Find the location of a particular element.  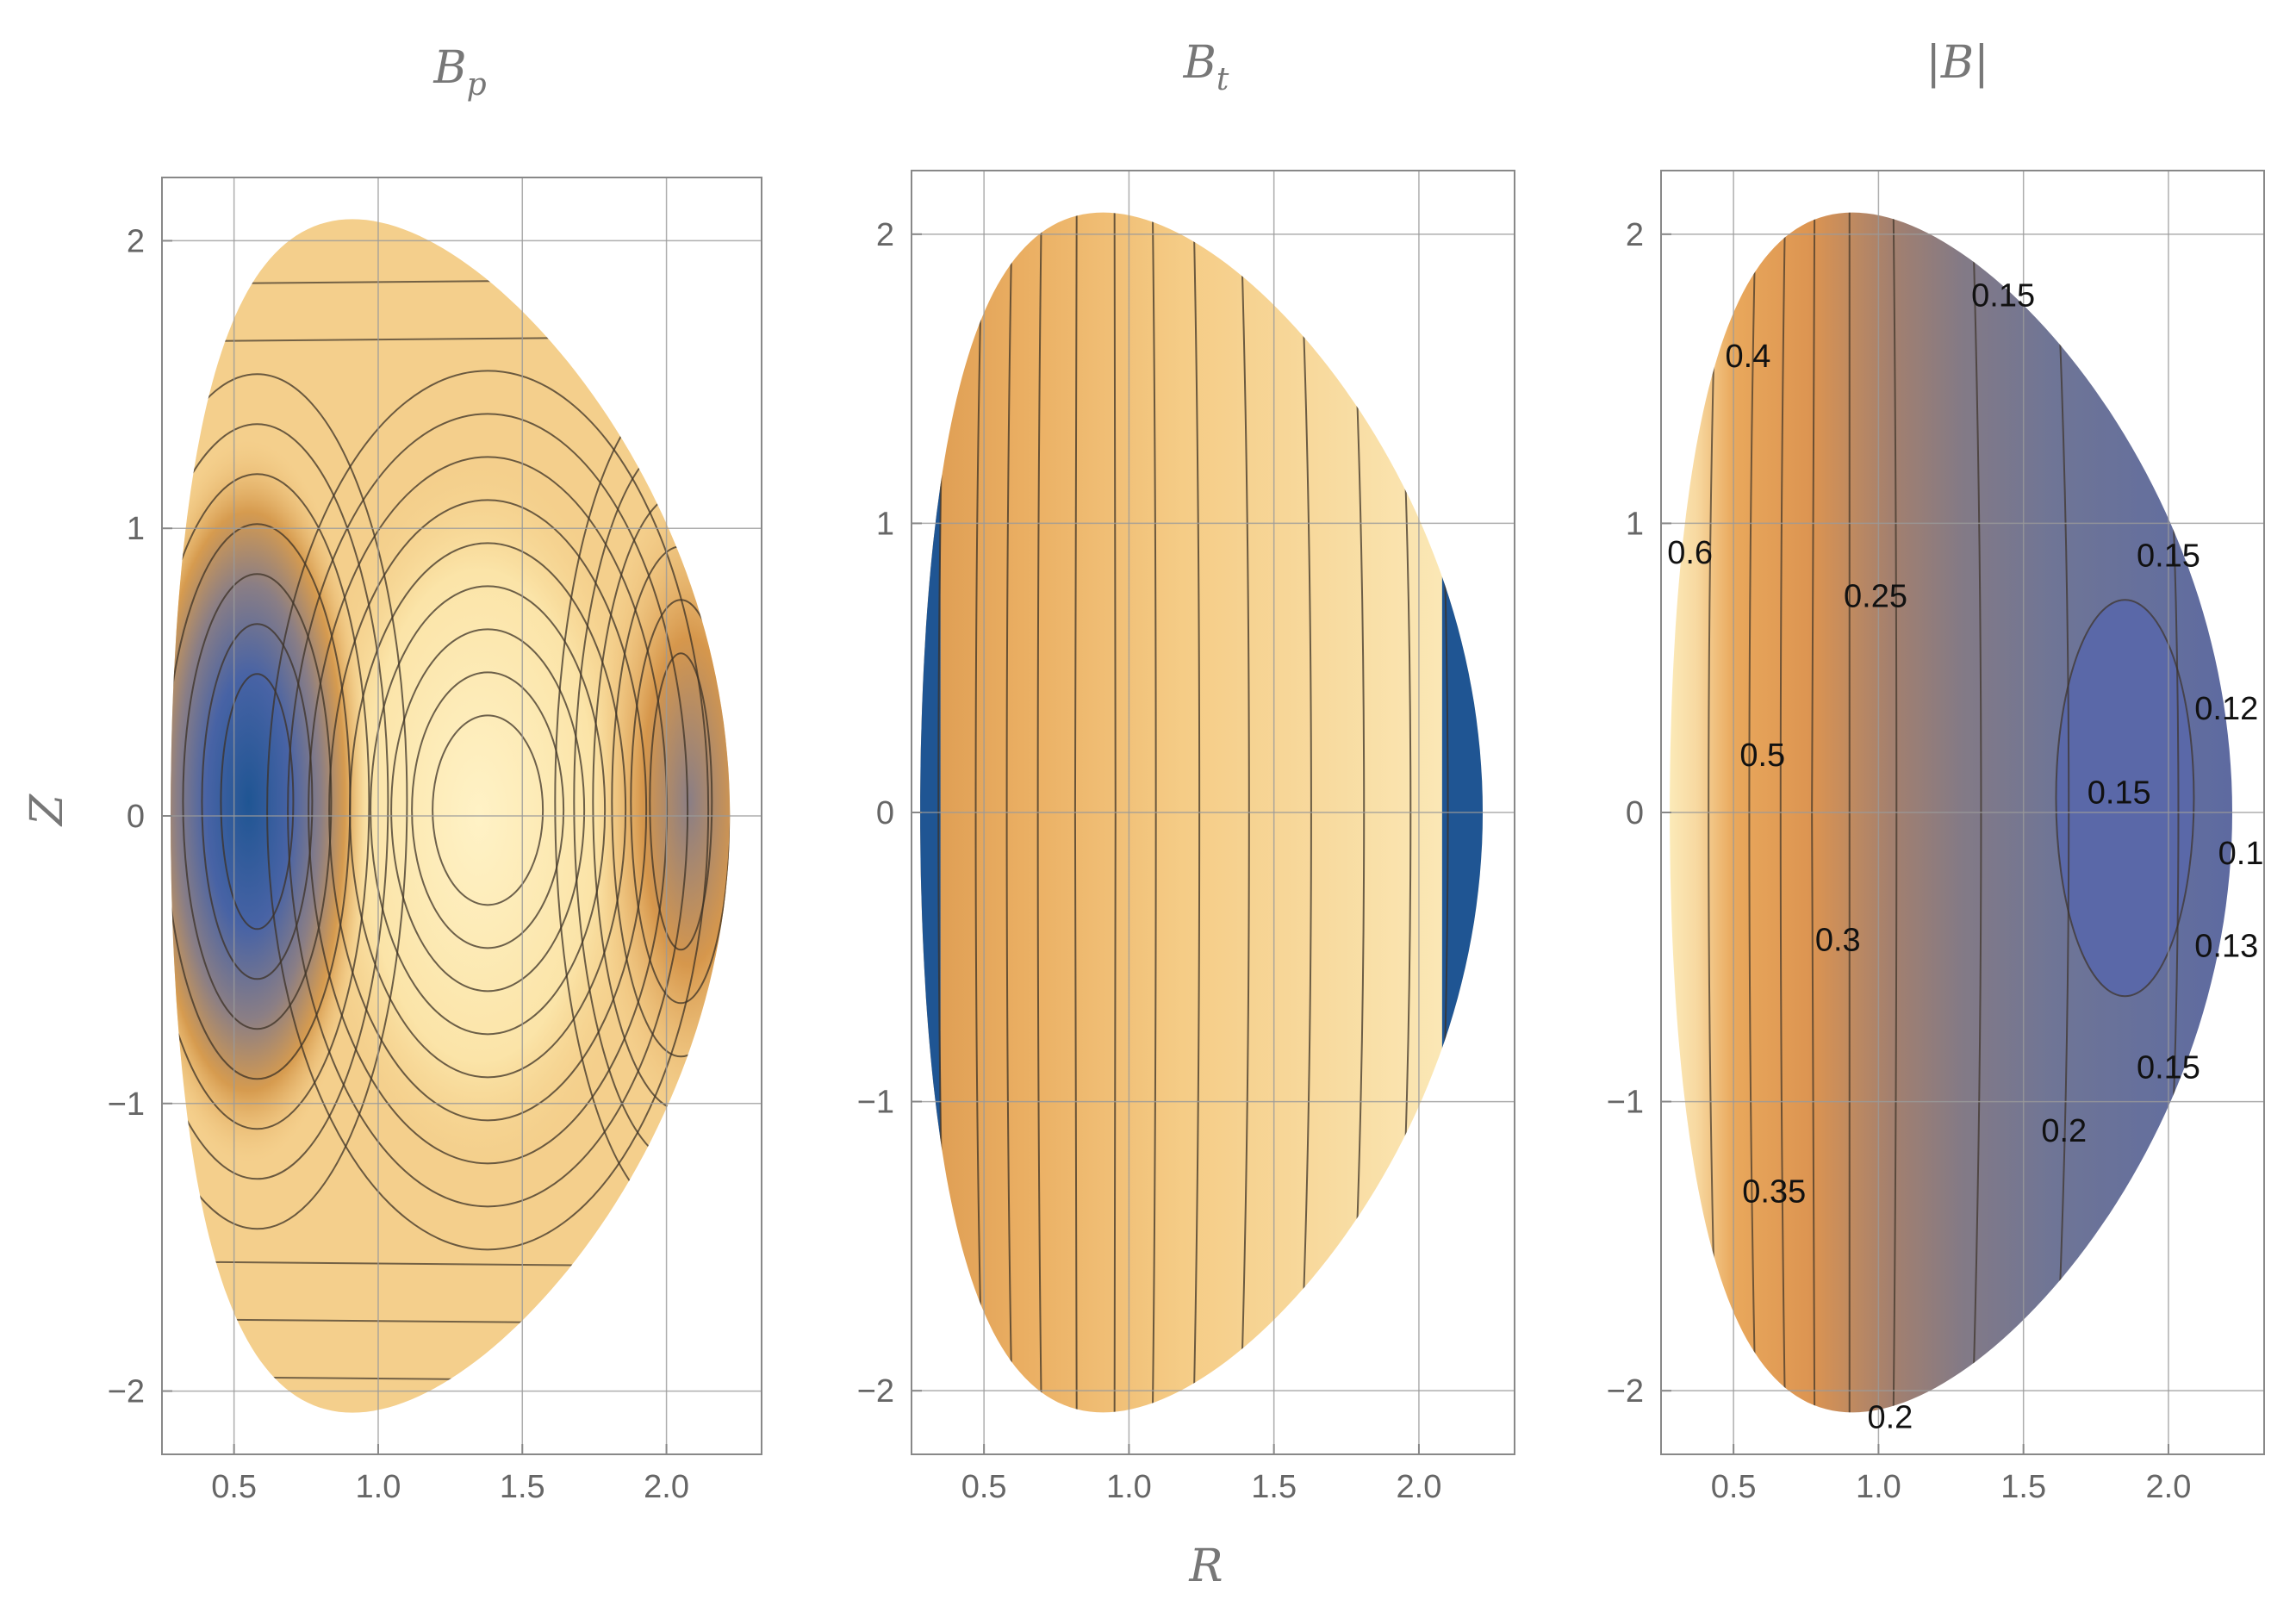

contour-label: 0.1 is located at coordinates (2241, 854).